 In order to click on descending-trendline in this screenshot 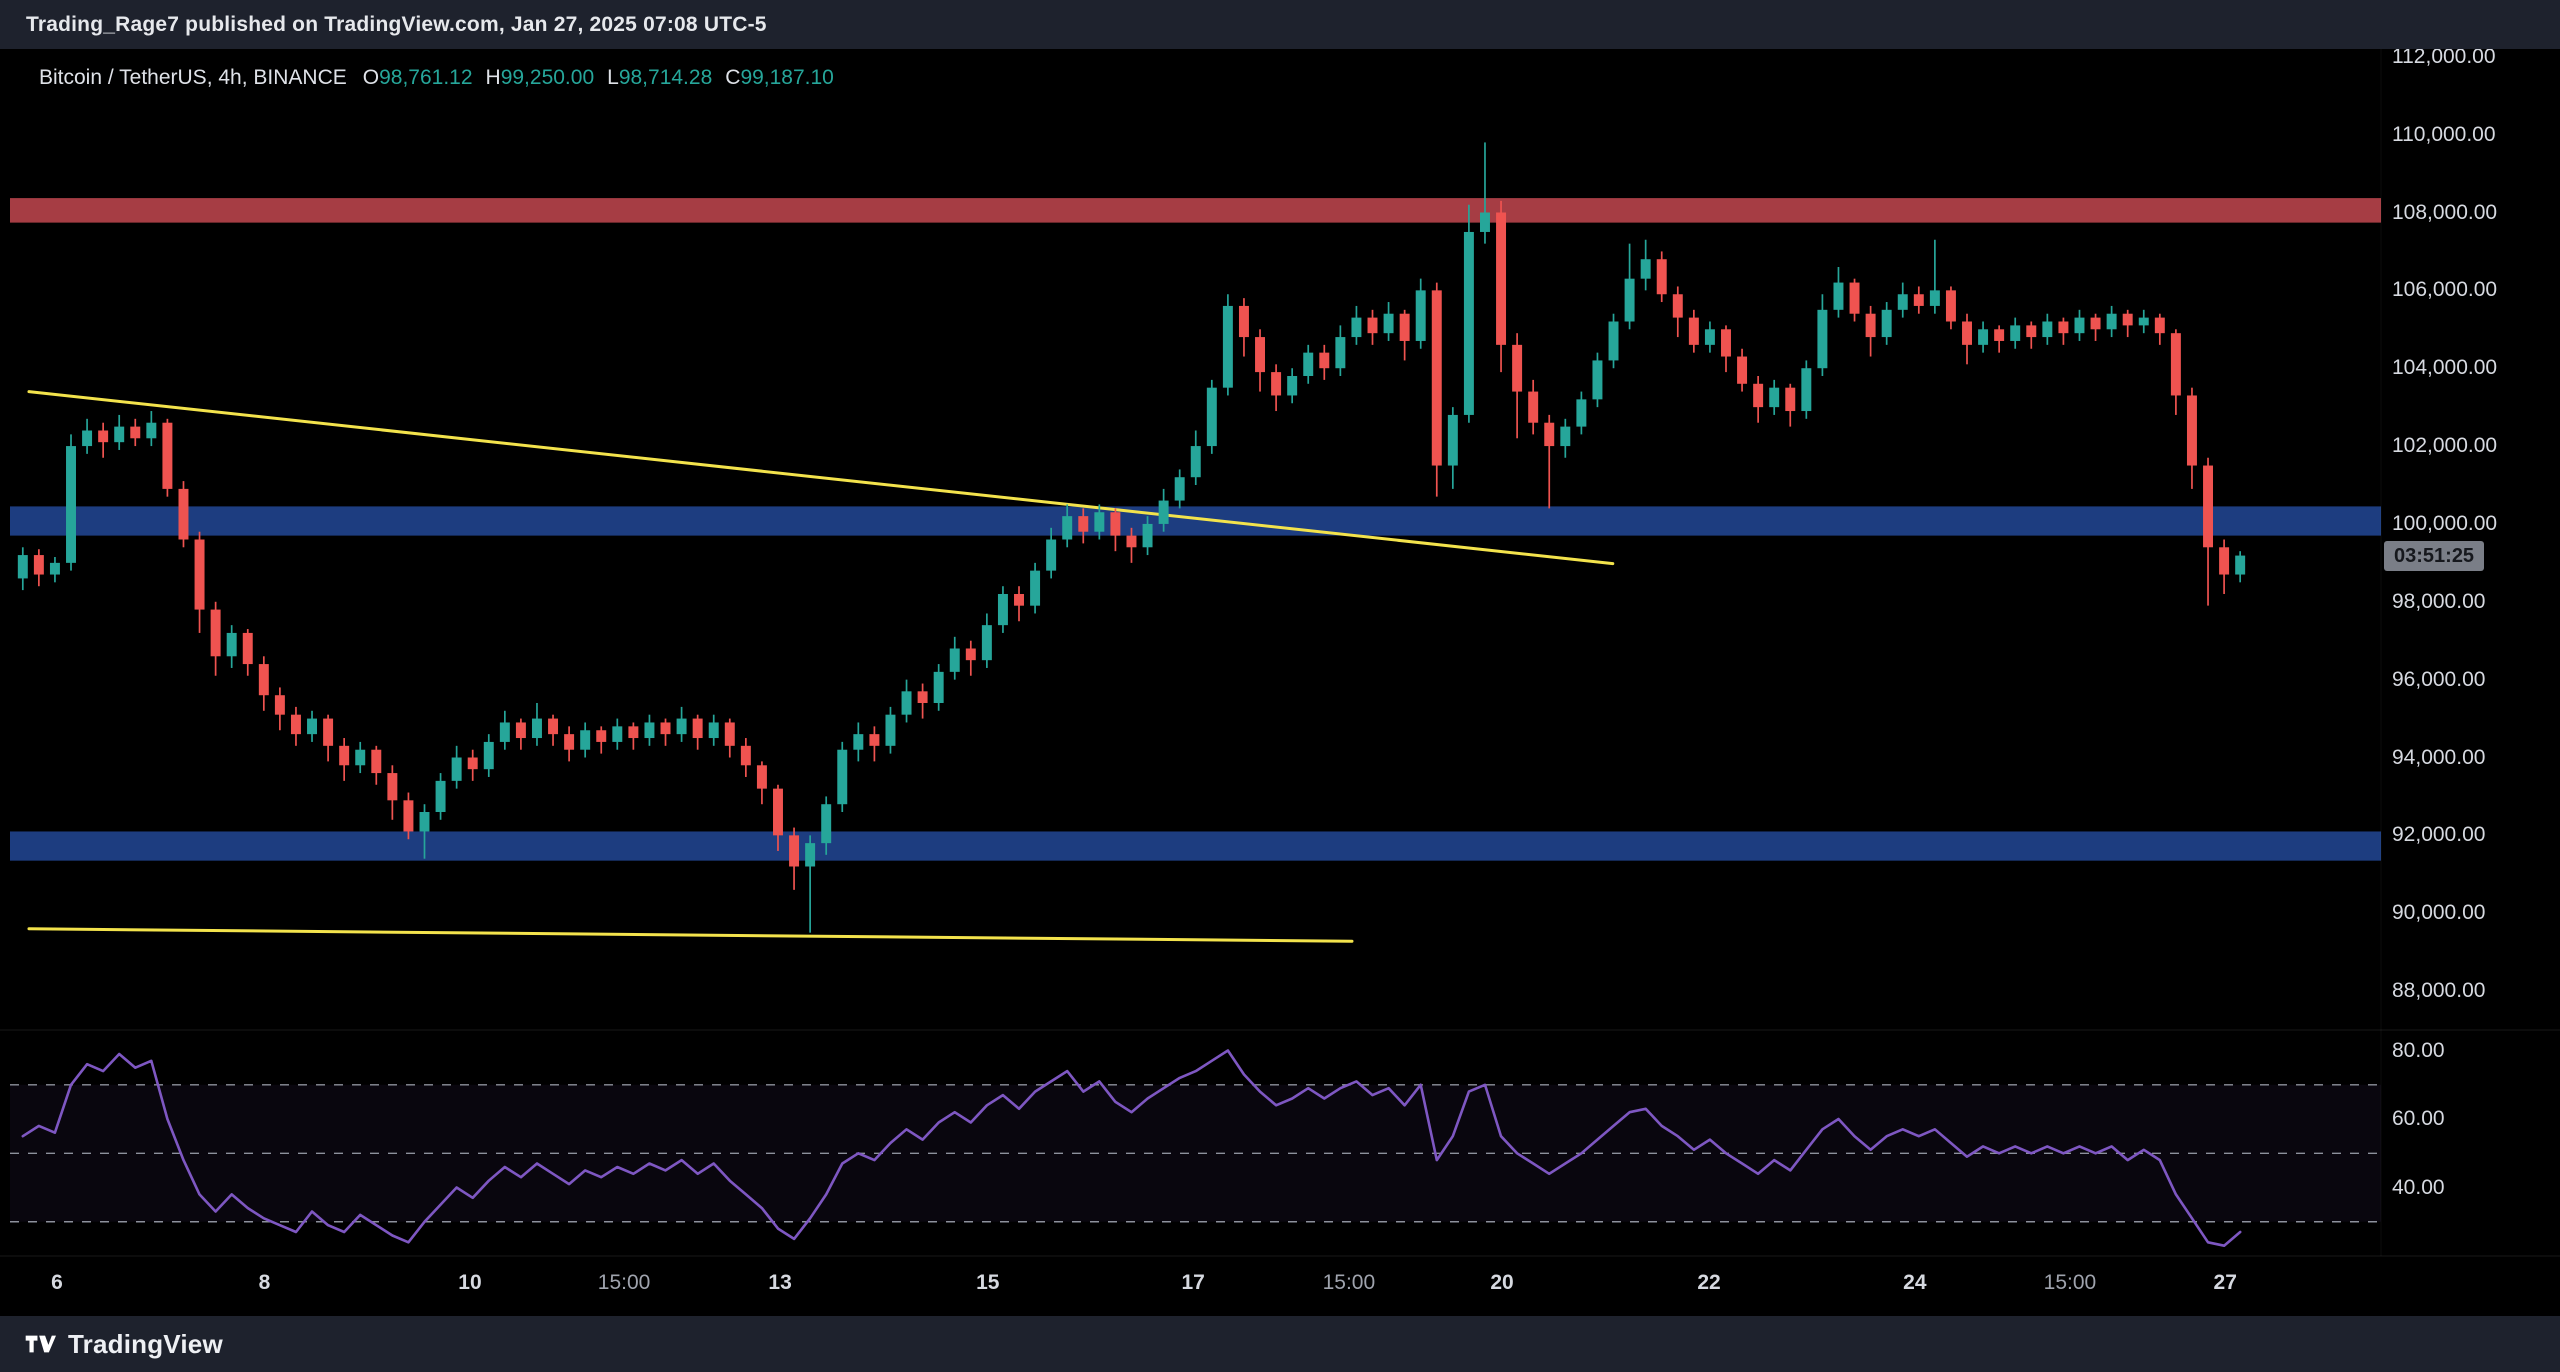, I will do `click(821, 478)`.